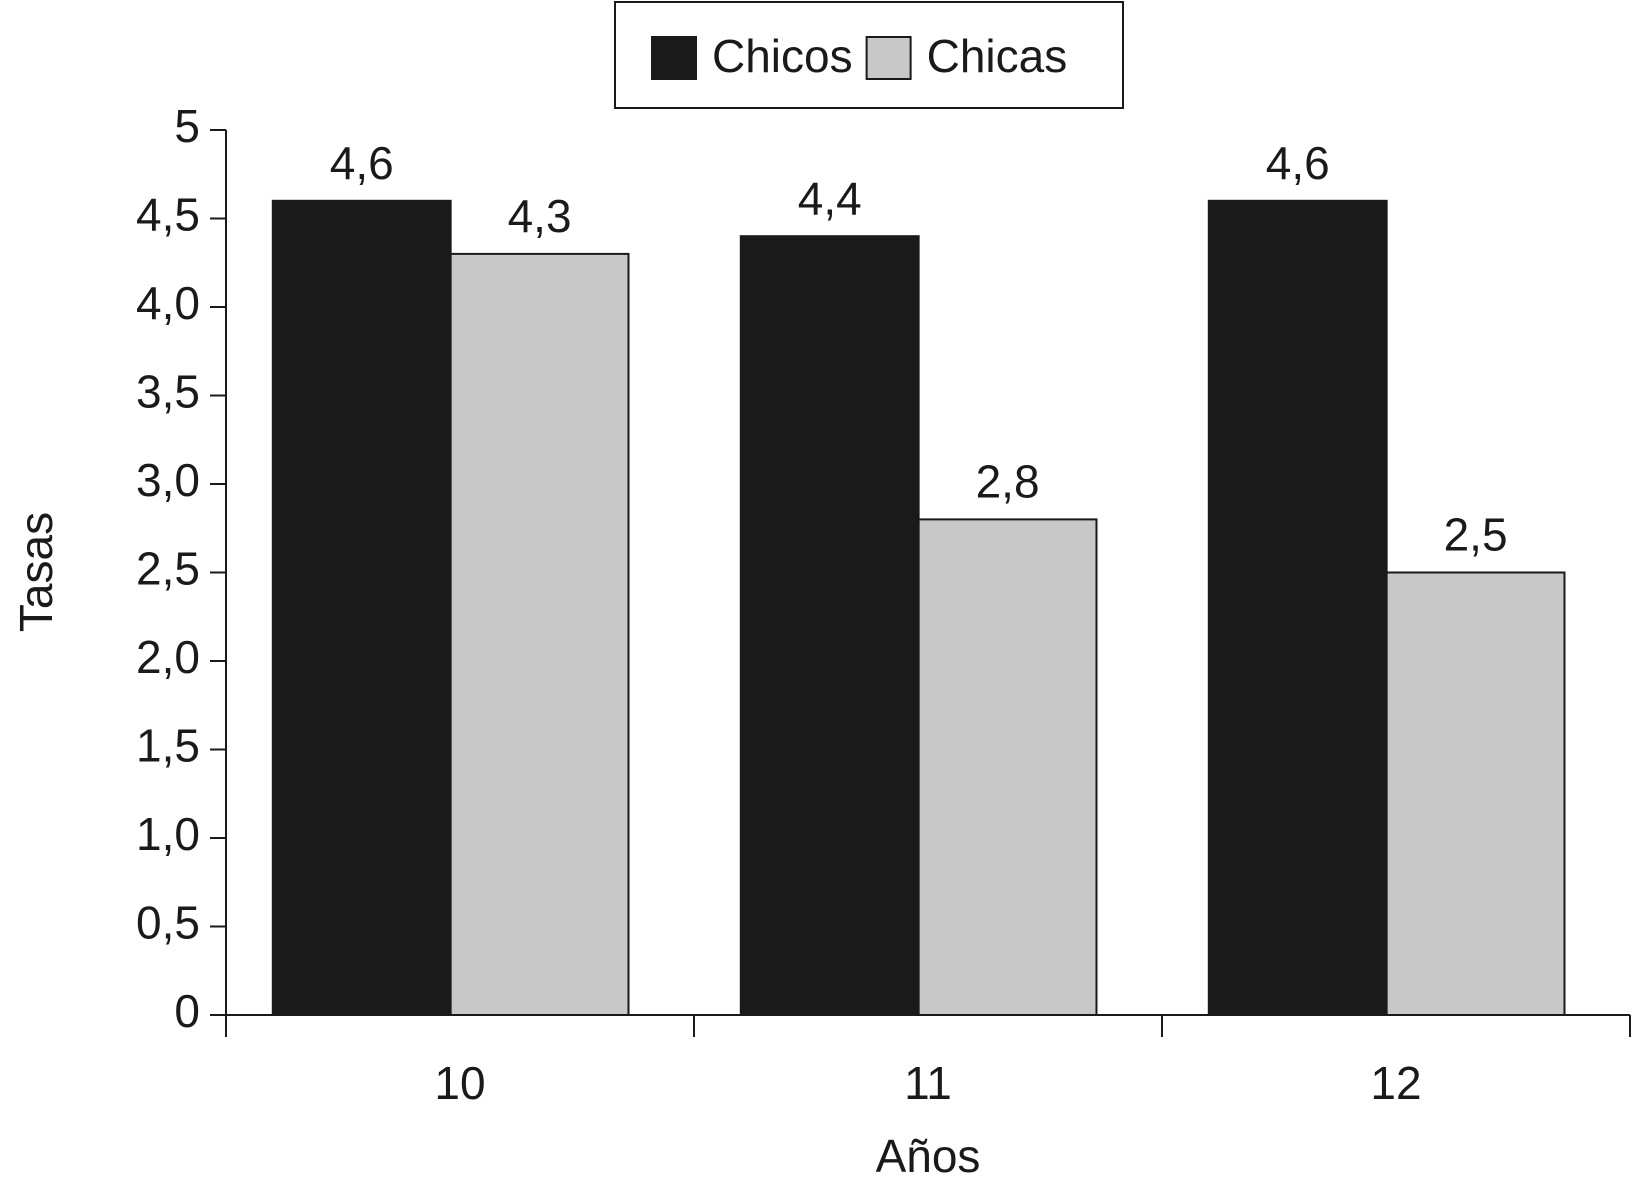  I want to click on legend-label: Chicas, so click(997, 56).